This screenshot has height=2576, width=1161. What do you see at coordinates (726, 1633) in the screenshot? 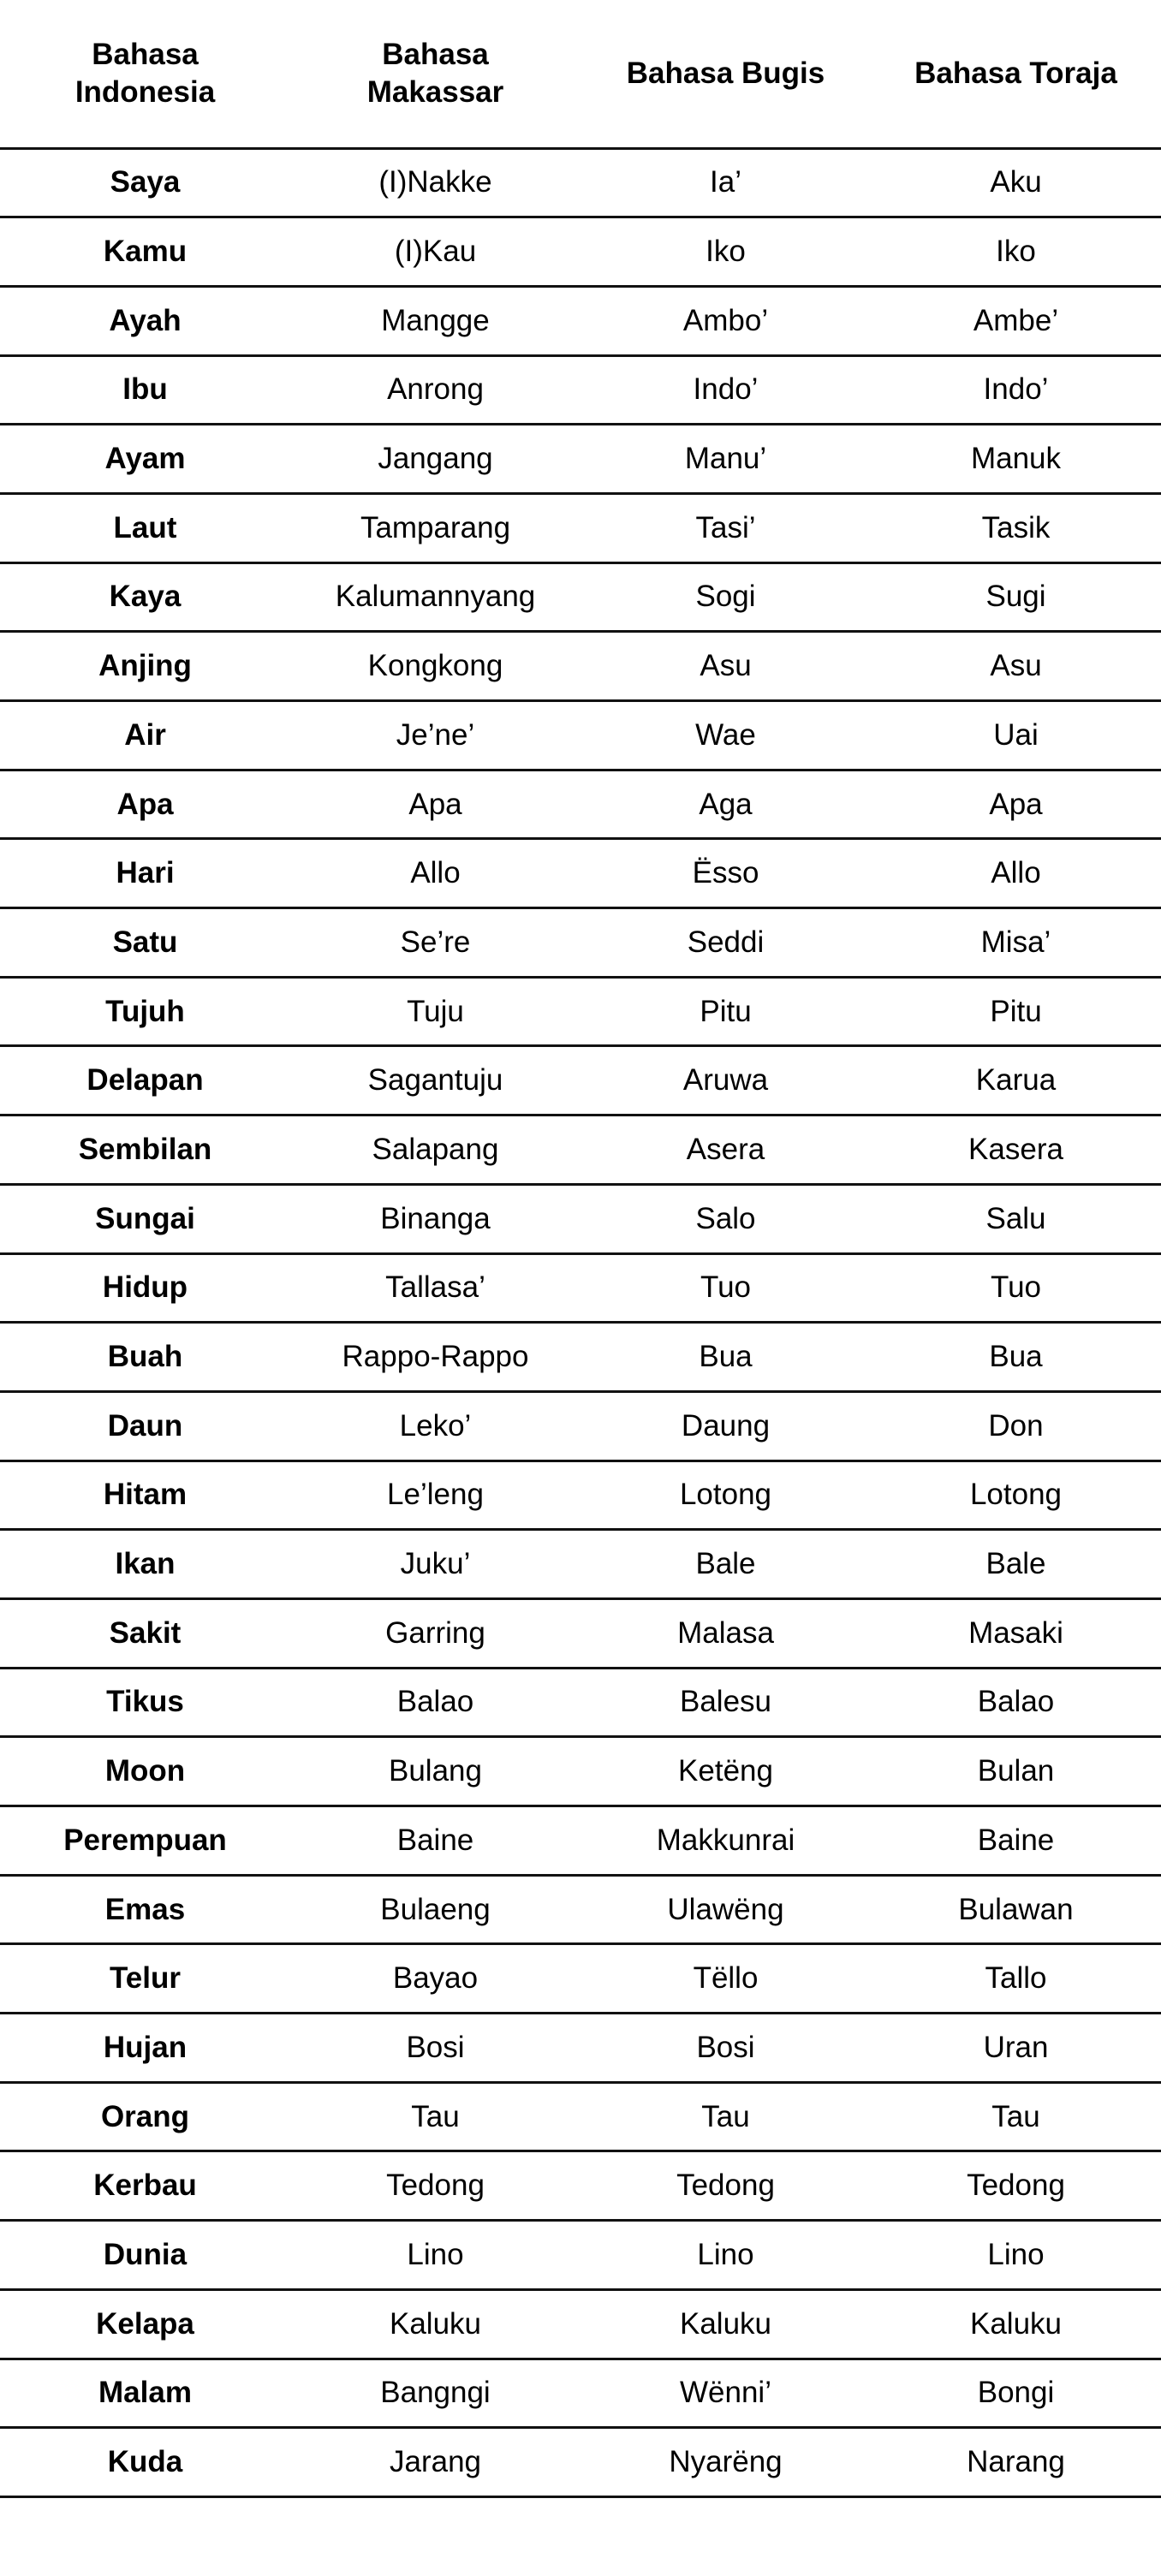
I see `cell-bugis: Malasa` at bounding box center [726, 1633].